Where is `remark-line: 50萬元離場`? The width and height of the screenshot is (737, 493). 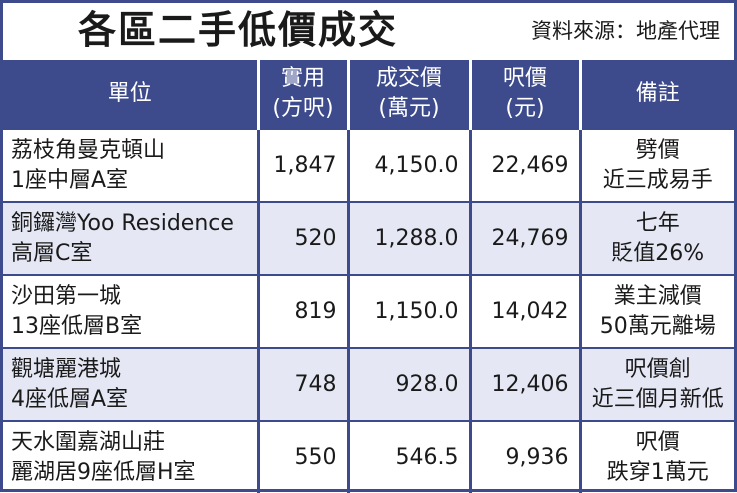
remark-line: 50萬元離場 is located at coordinates (657, 326).